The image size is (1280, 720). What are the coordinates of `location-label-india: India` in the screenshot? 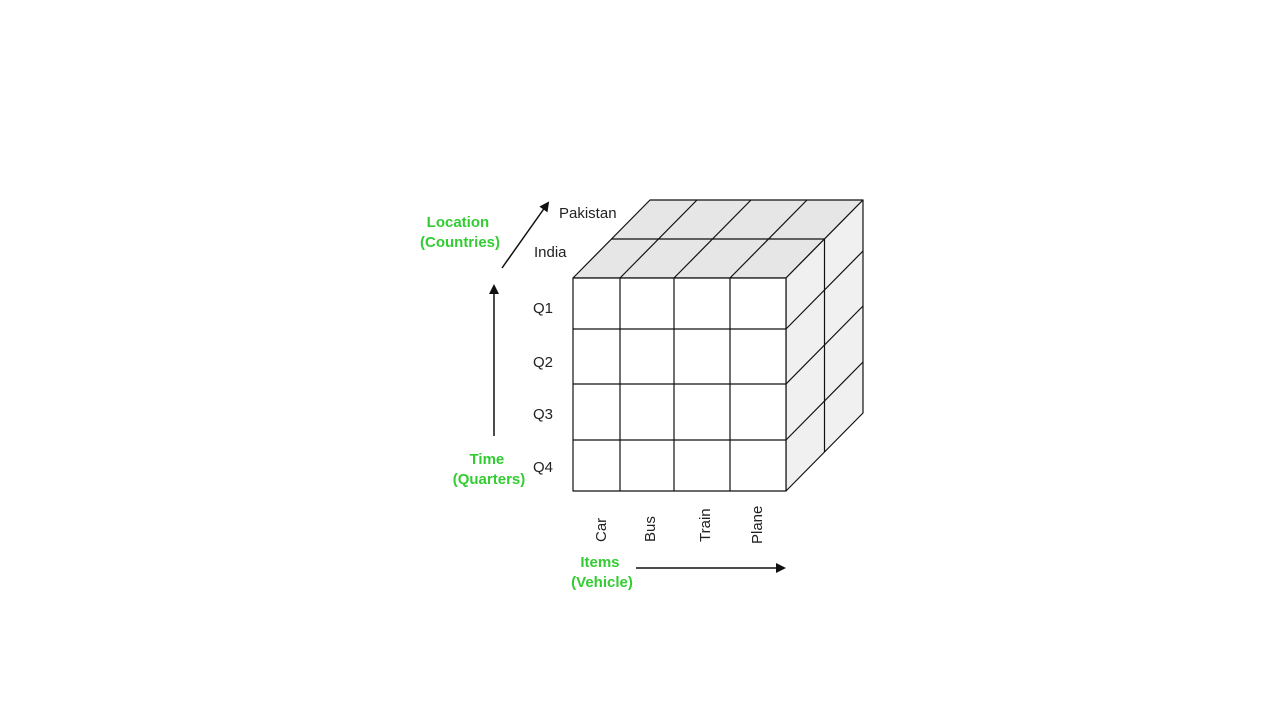 It's located at (550, 252).